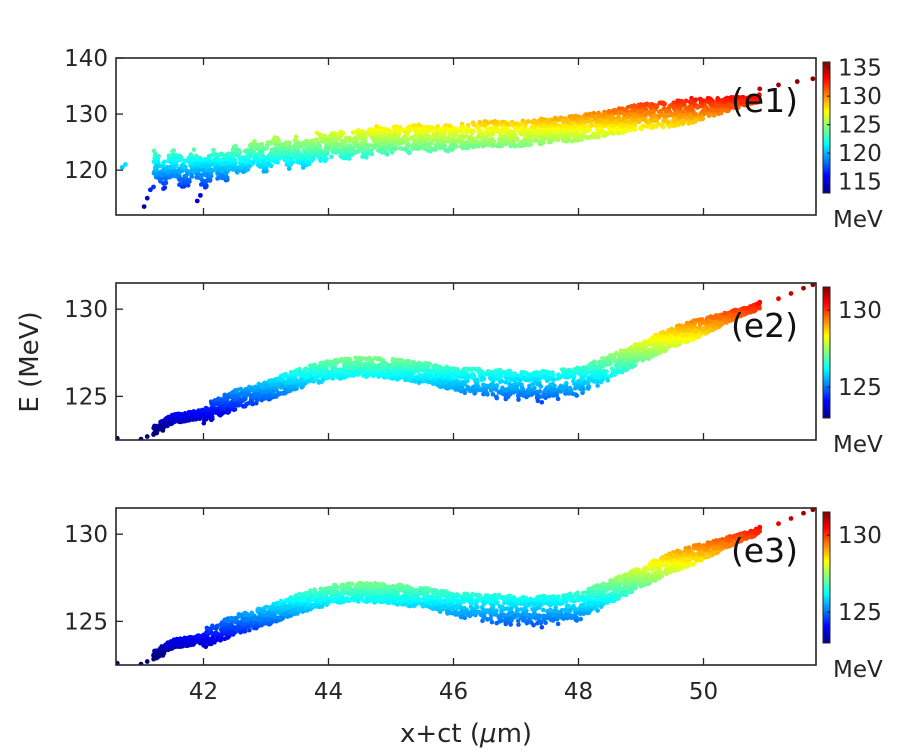 This screenshot has width=902, height=752. What do you see at coordinates (860, 126) in the screenshot?
I see `colorbar-tick-label: 125` at bounding box center [860, 126].